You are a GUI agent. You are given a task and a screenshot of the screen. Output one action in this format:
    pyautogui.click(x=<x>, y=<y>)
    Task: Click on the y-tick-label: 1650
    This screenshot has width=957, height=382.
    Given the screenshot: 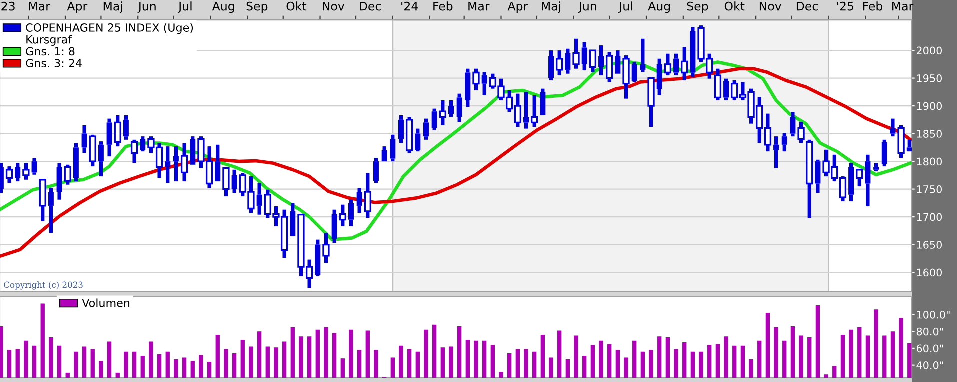 What is the action you would take?
    pyautogui.click(x=929, y=245)
    